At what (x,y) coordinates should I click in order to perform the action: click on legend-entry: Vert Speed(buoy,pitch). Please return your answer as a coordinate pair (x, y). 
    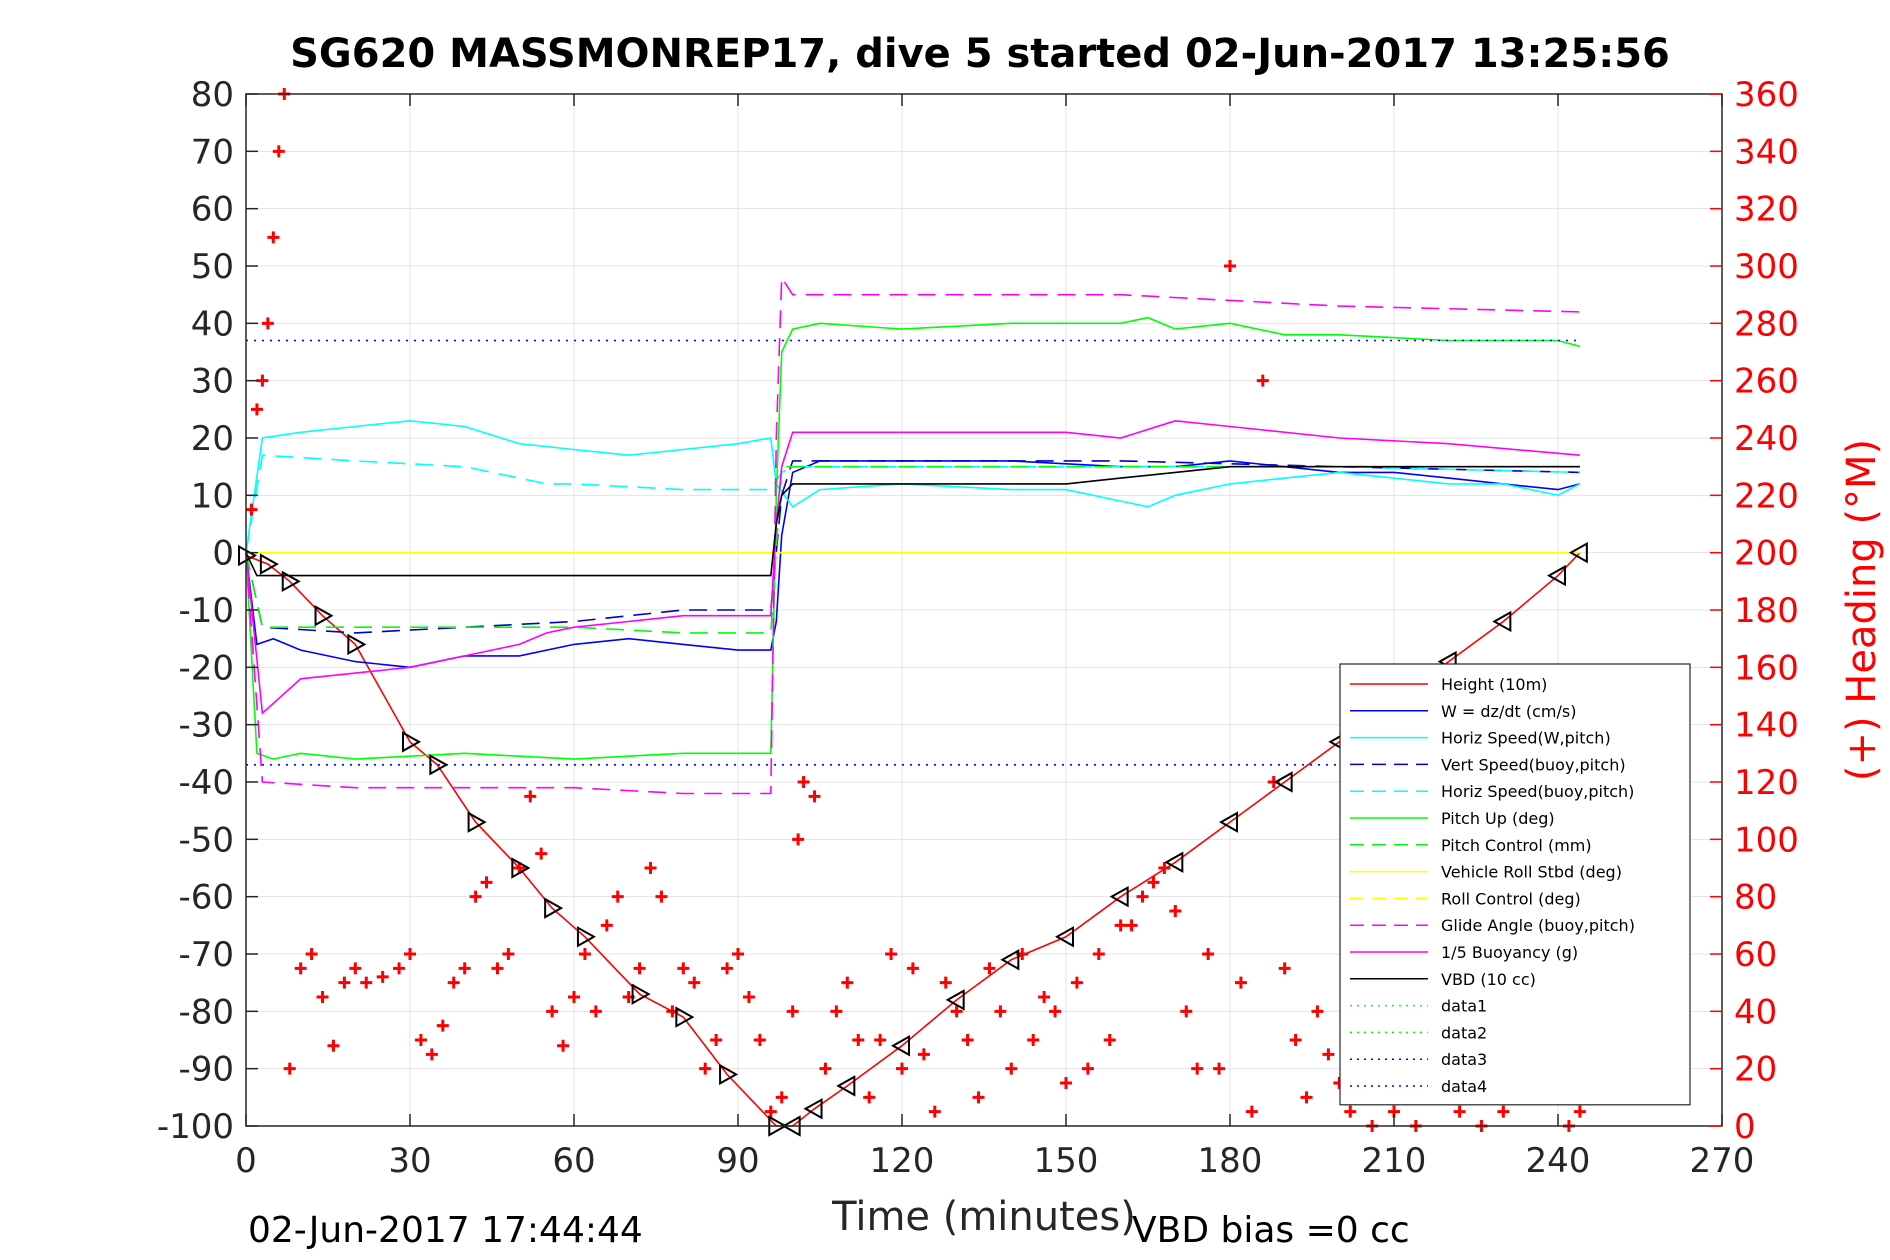
    Looking at the image, I should click on (1533, 764).